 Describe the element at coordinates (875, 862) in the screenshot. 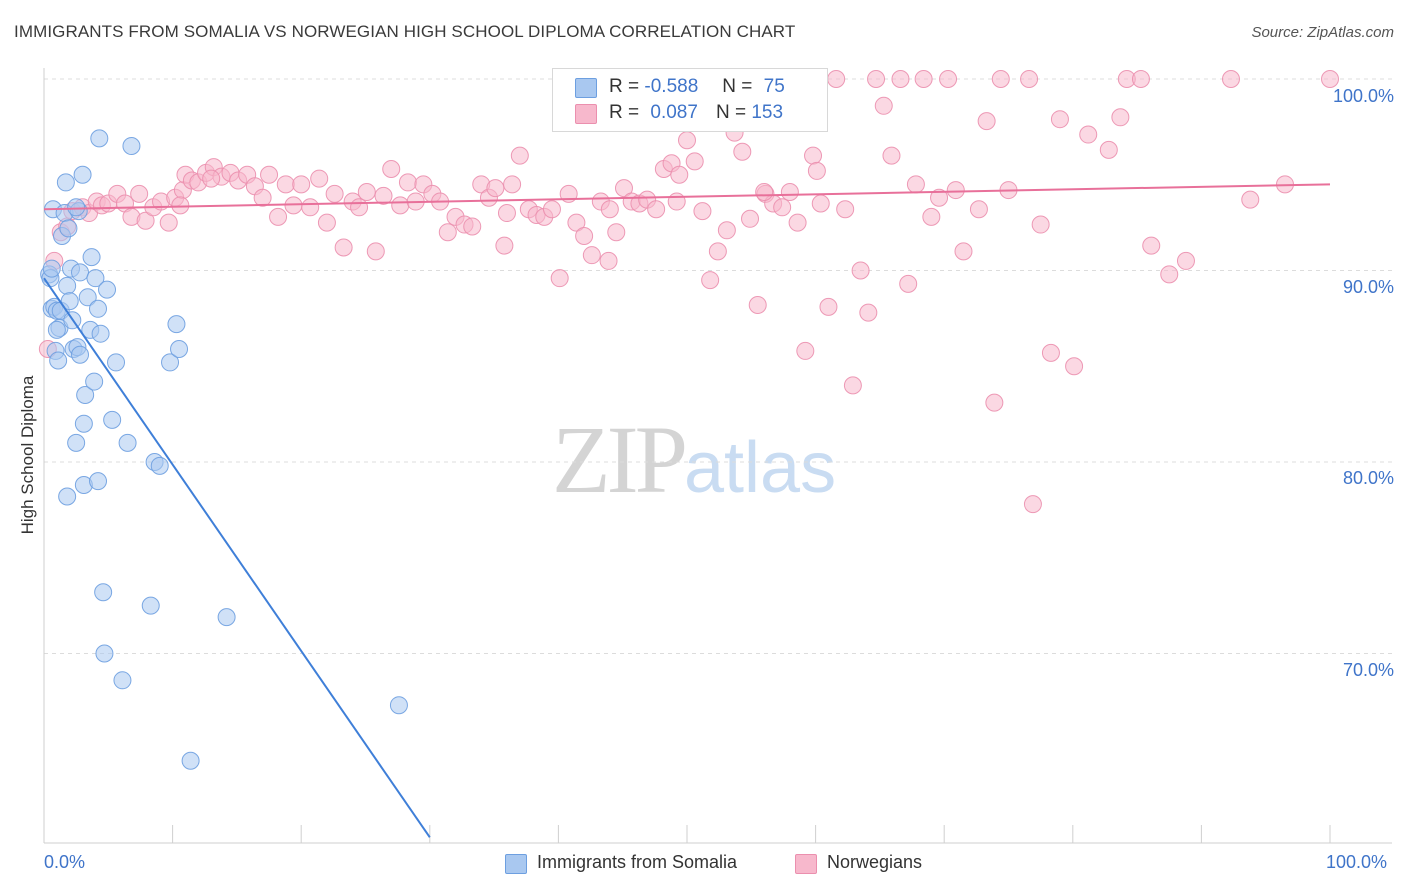

I see `bottom-legend-label-norwegians: Norwegians` at that location.